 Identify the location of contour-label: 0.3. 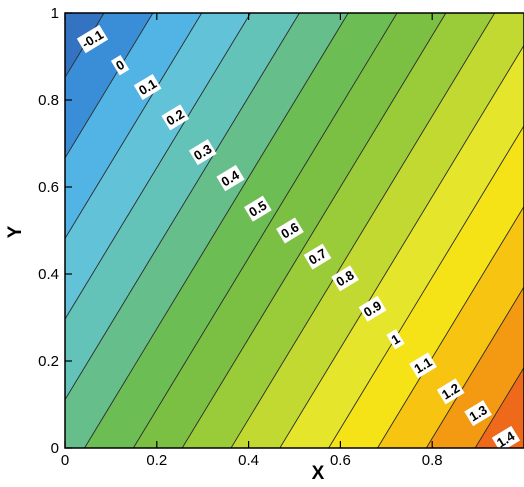
(202, 152).